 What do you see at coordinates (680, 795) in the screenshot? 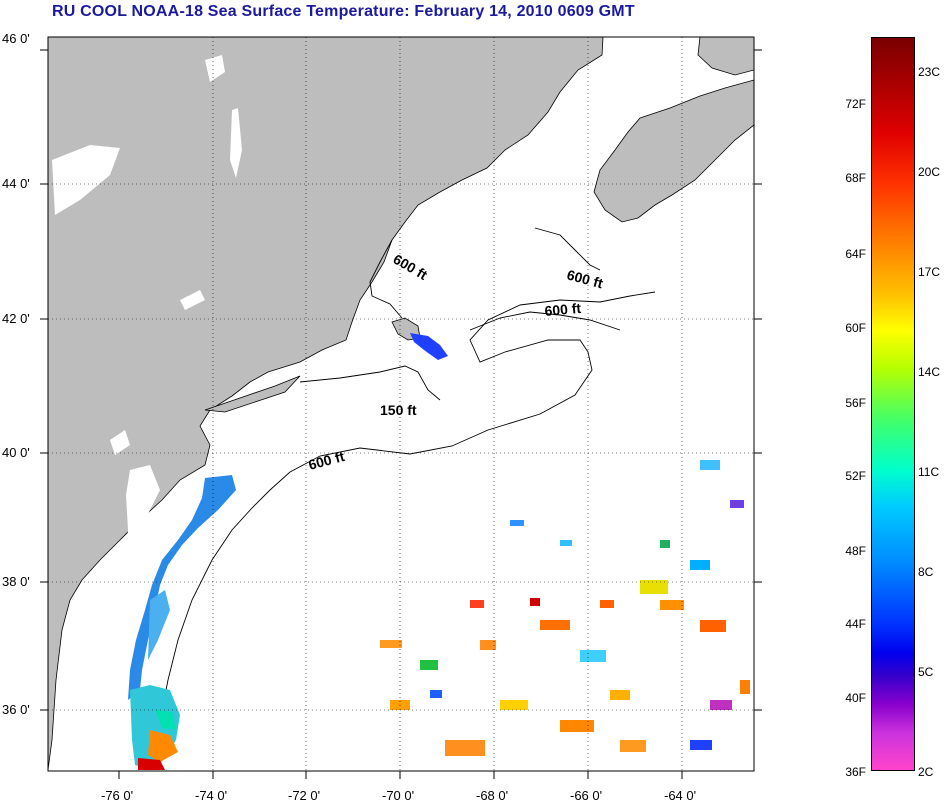
I see `lon-label: -64 0'` at bounding box center [680, 795].